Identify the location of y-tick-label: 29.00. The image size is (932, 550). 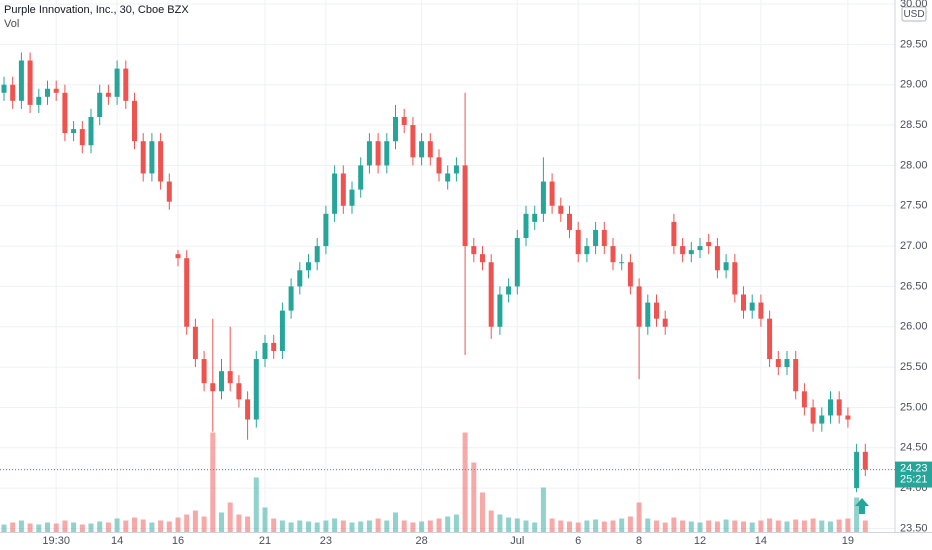
(914, 85).